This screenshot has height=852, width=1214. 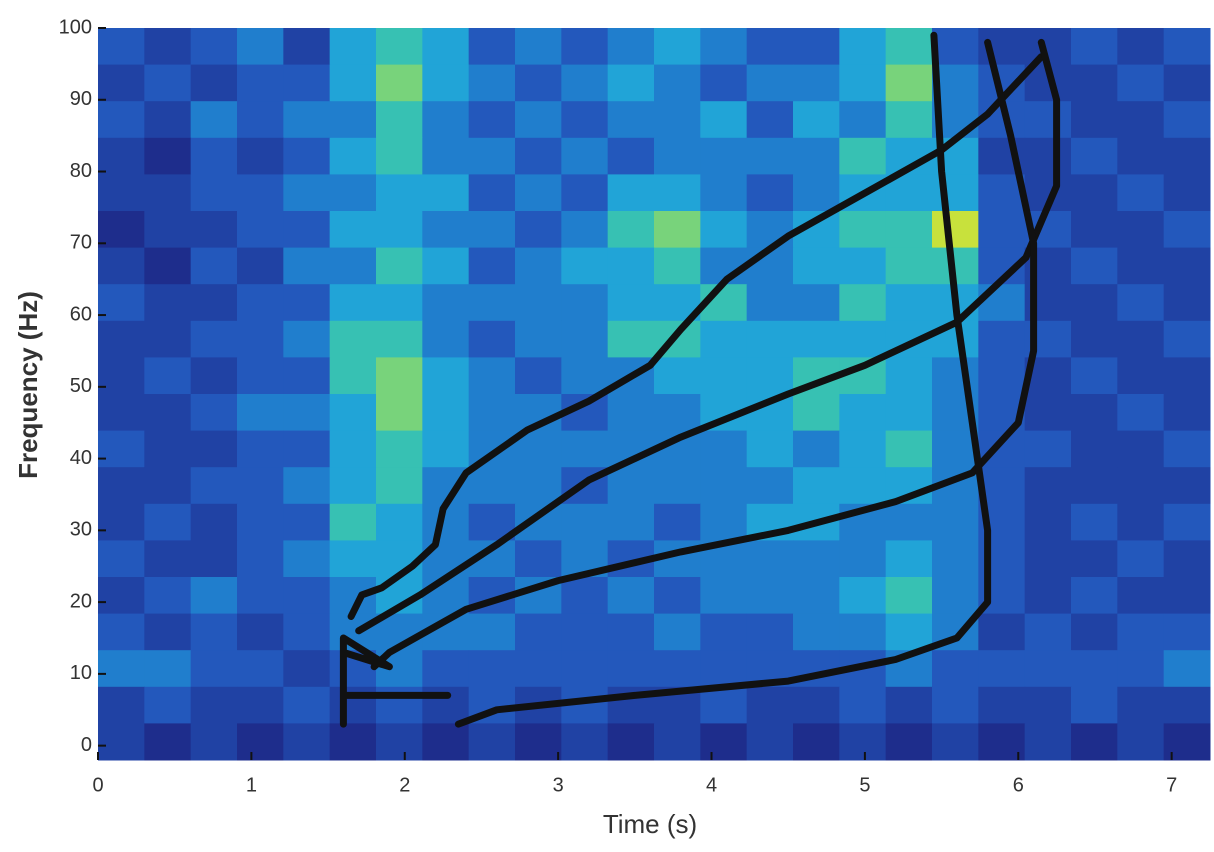 I want to click on y-tick-label: 60, so click(x=81, y=314).